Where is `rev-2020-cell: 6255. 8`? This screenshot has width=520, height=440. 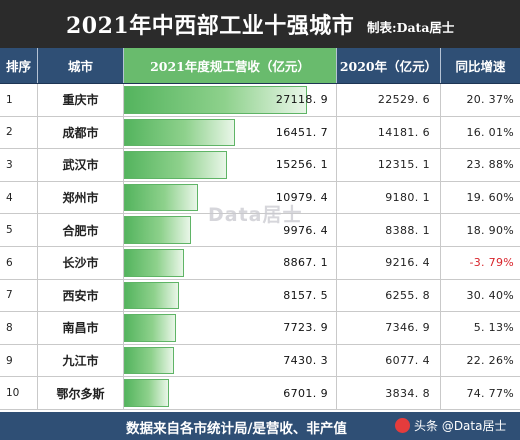
rev-2020-cell: 6255. 8 is located at coordinates (389, 295).